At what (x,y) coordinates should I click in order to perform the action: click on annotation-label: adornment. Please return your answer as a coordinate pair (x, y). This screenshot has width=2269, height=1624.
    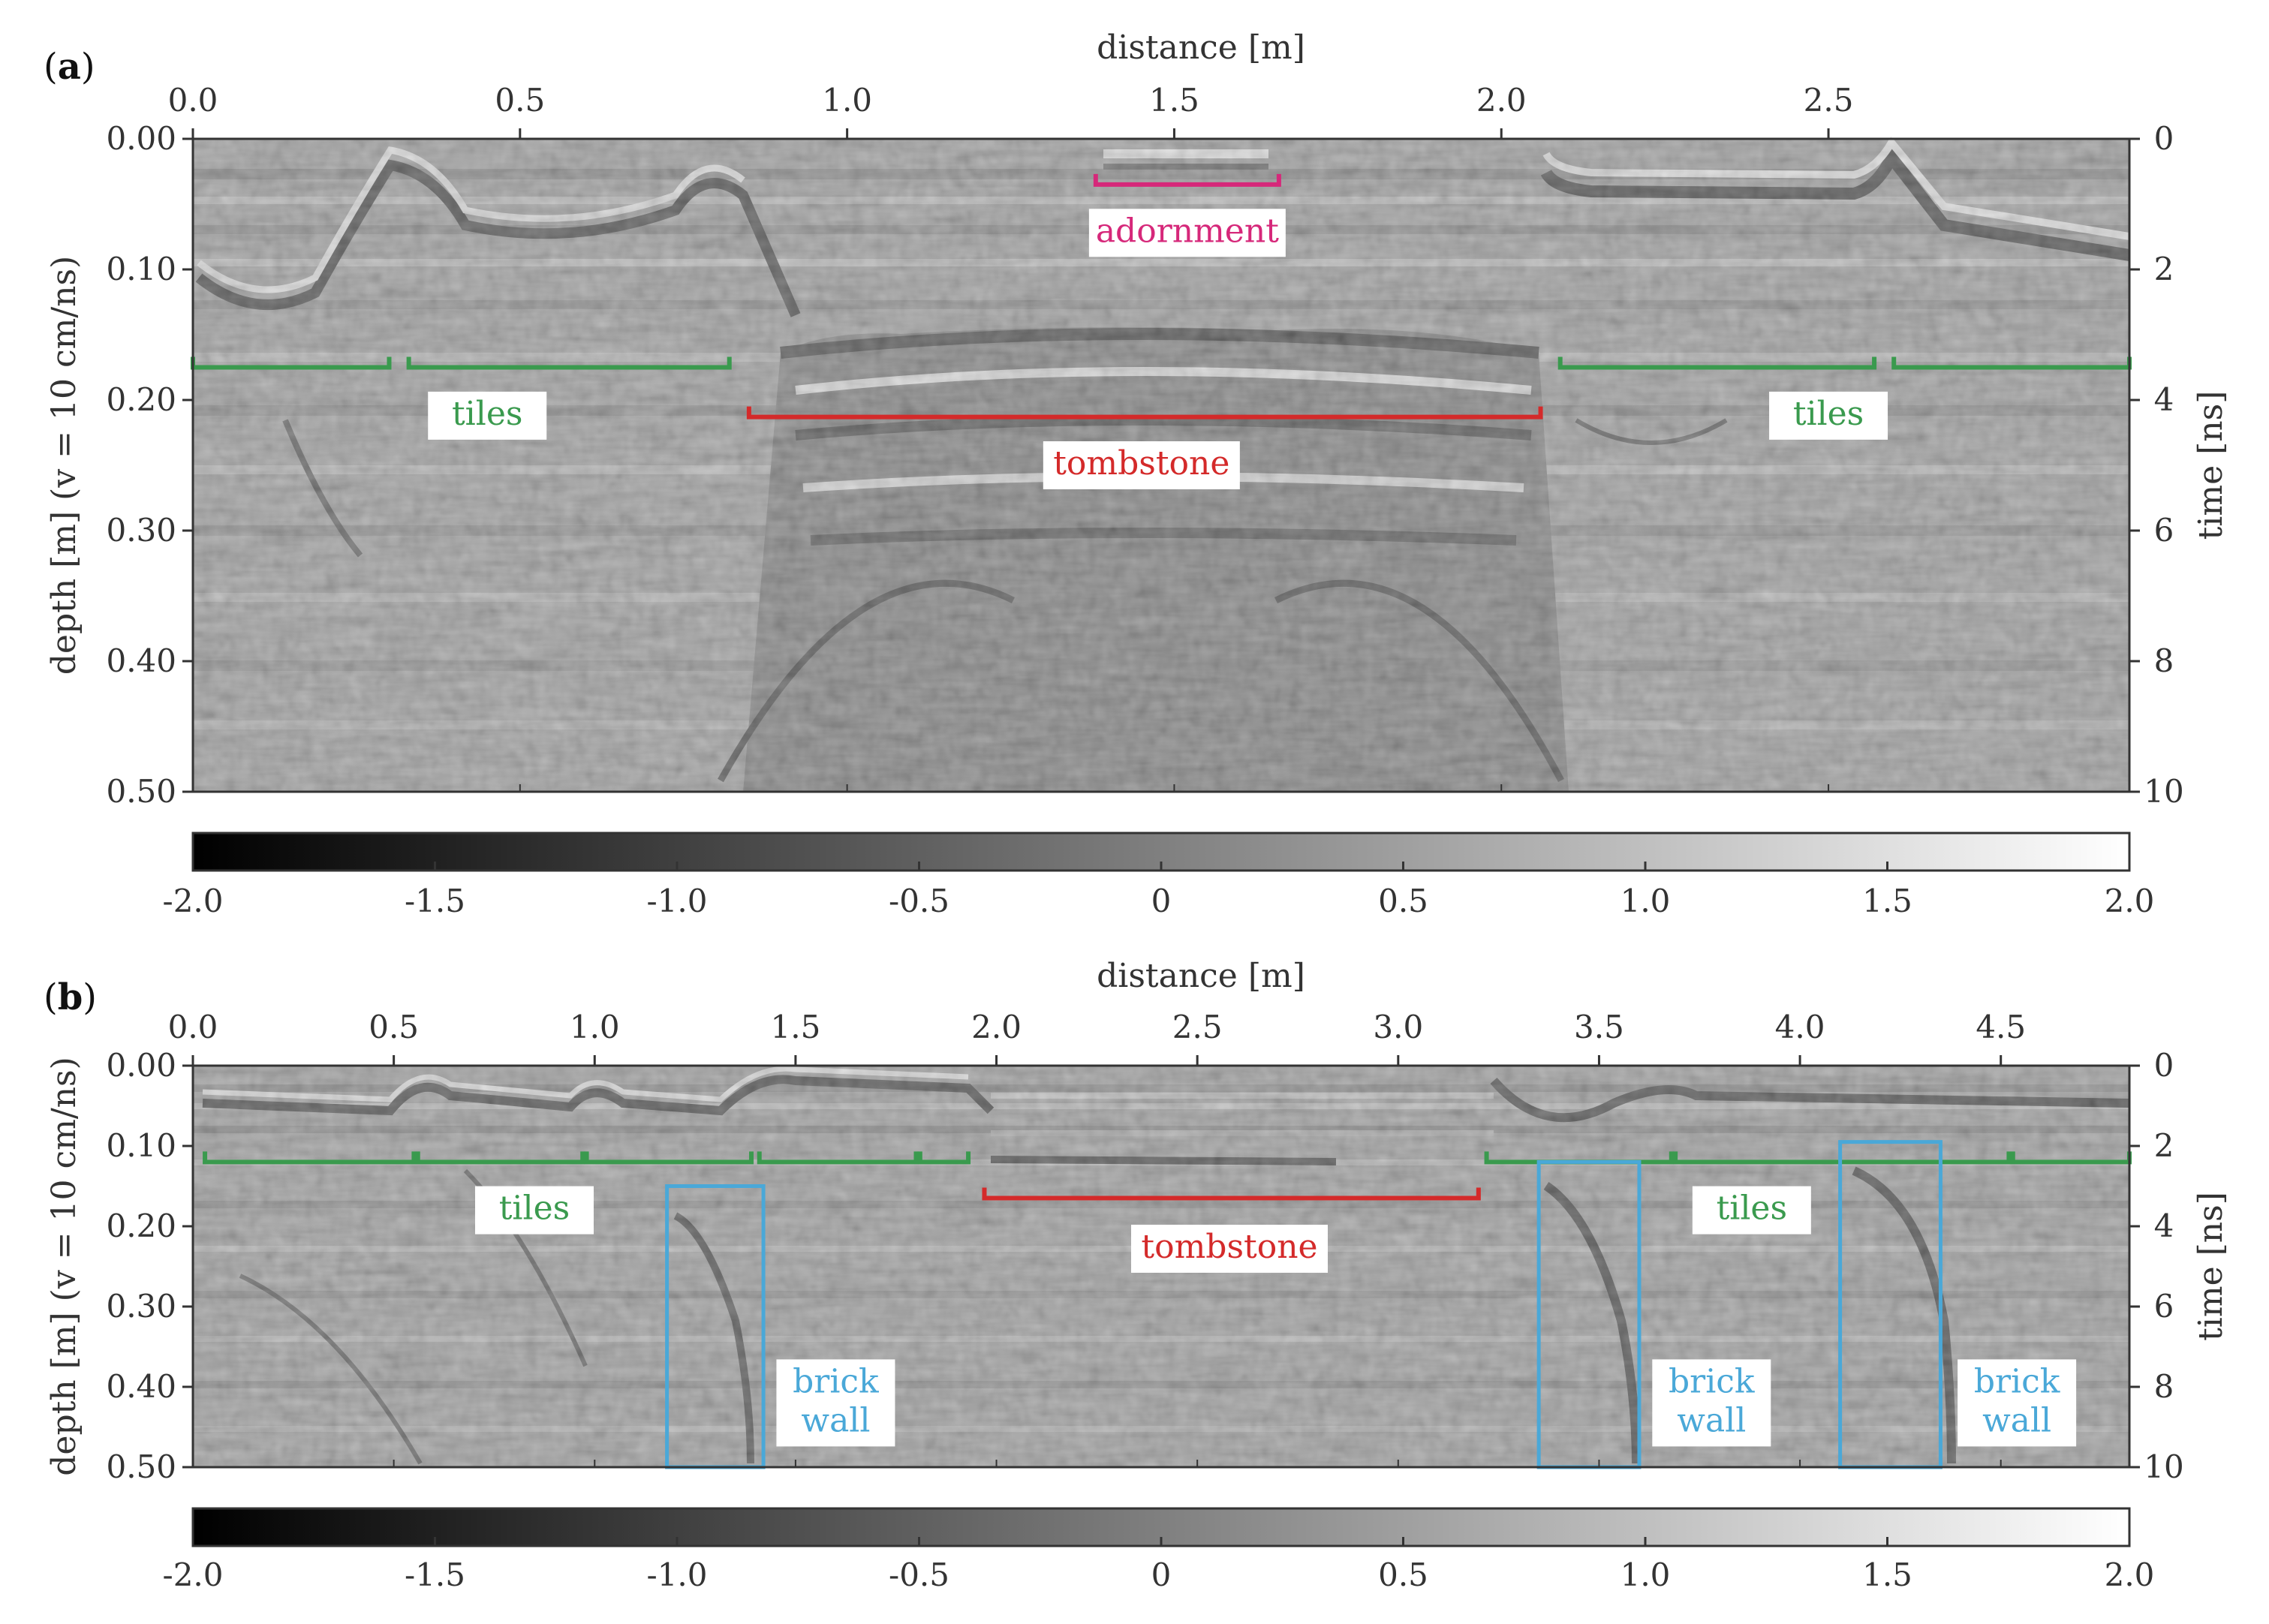
    Looking at the image, I should click on (1187, 231).